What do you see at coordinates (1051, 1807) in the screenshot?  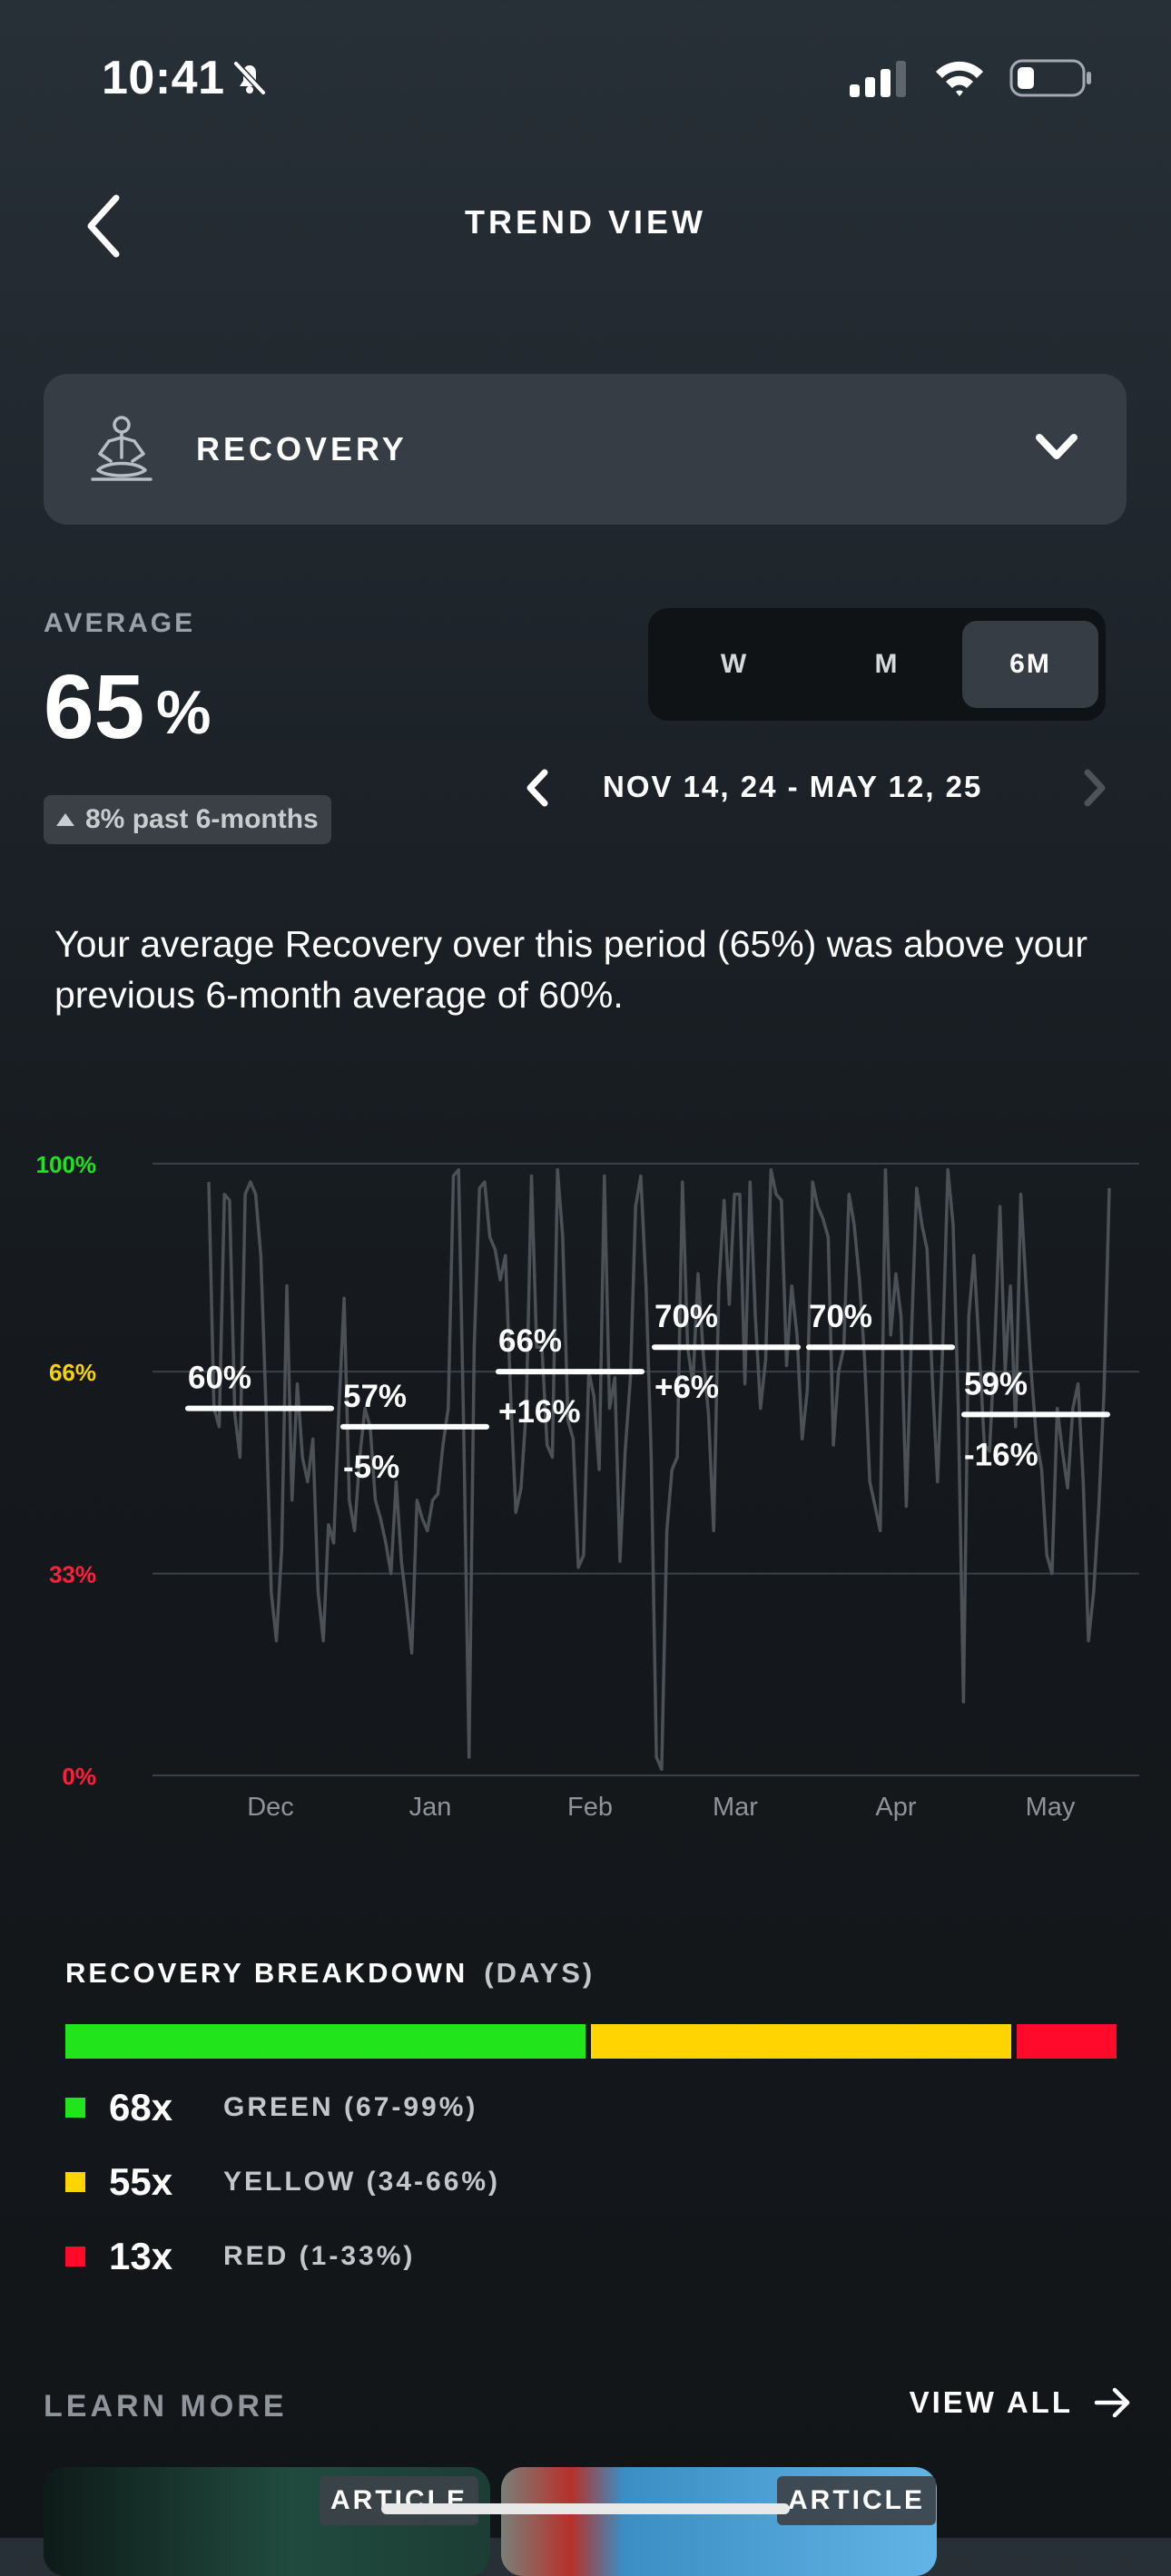 I see `x-tick-label: May` at bounding box center [1051, 1807].